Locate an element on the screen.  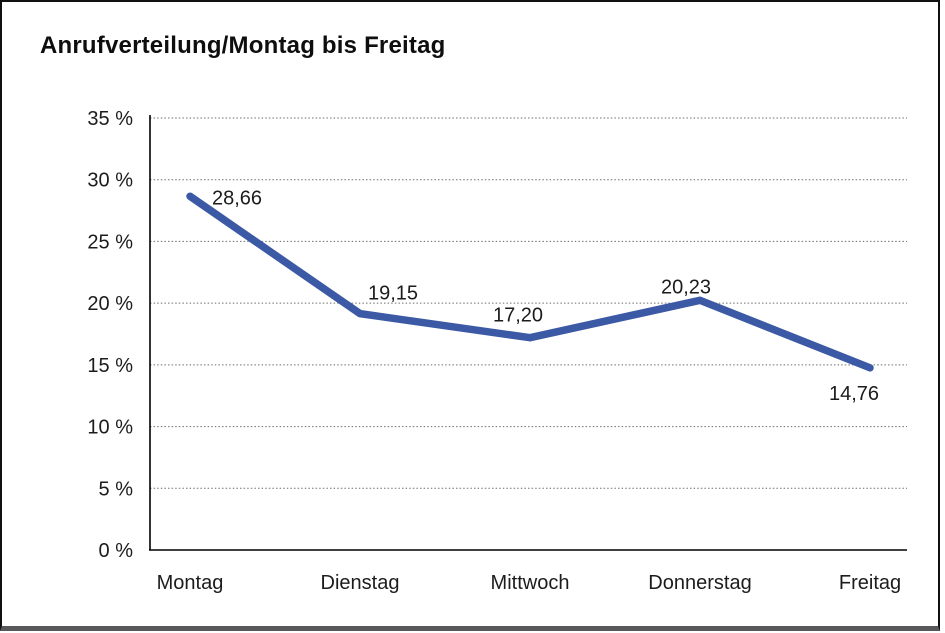
y-axis-tick-label: 0 % is located at coordinates (116, 551).